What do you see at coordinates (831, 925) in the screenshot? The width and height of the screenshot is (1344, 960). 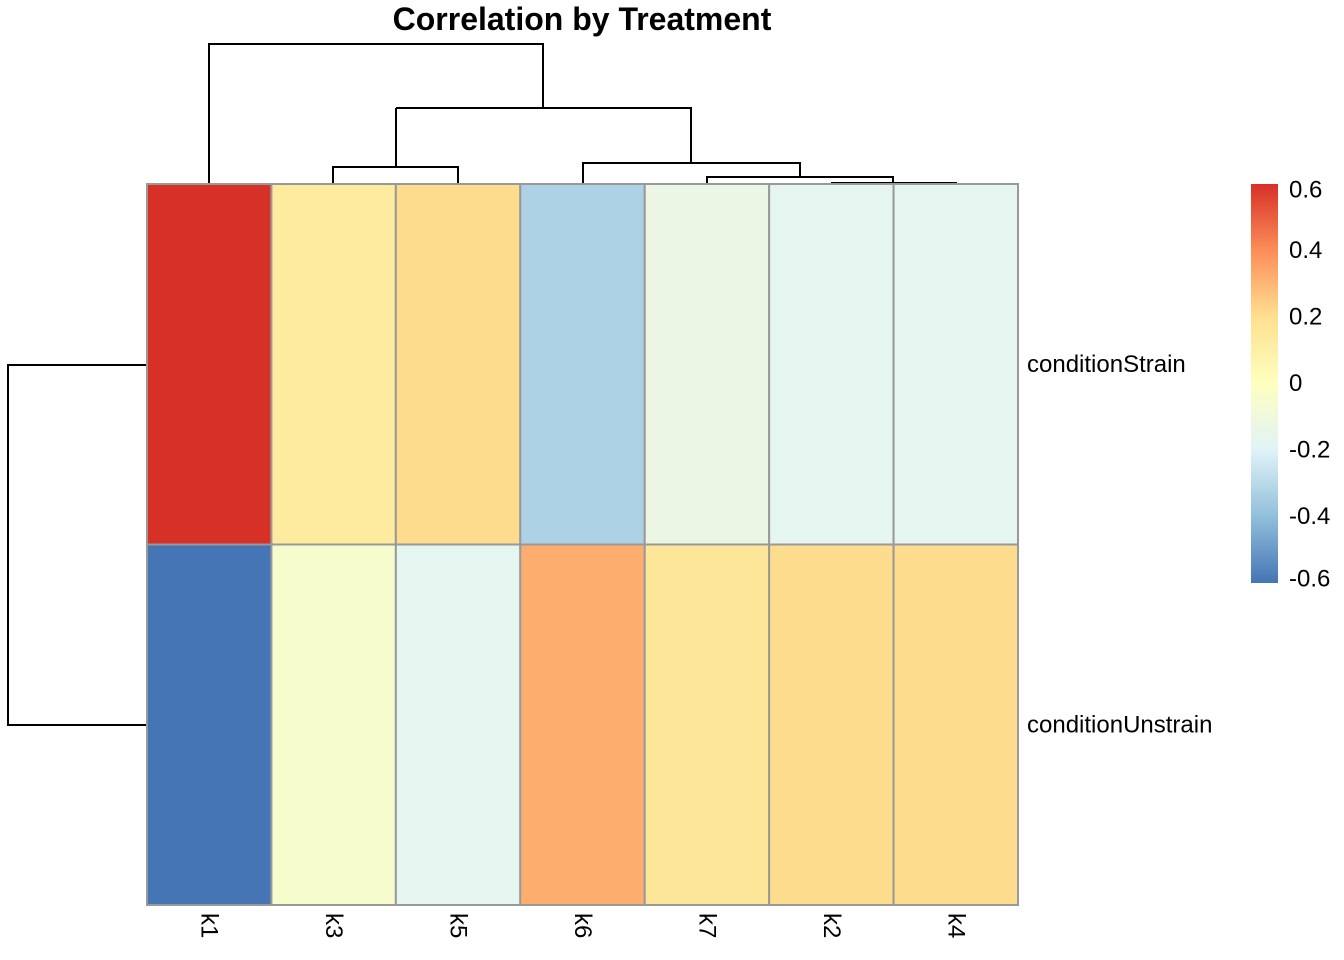 I see `column-label: k2` at bounding box center [831, 925].